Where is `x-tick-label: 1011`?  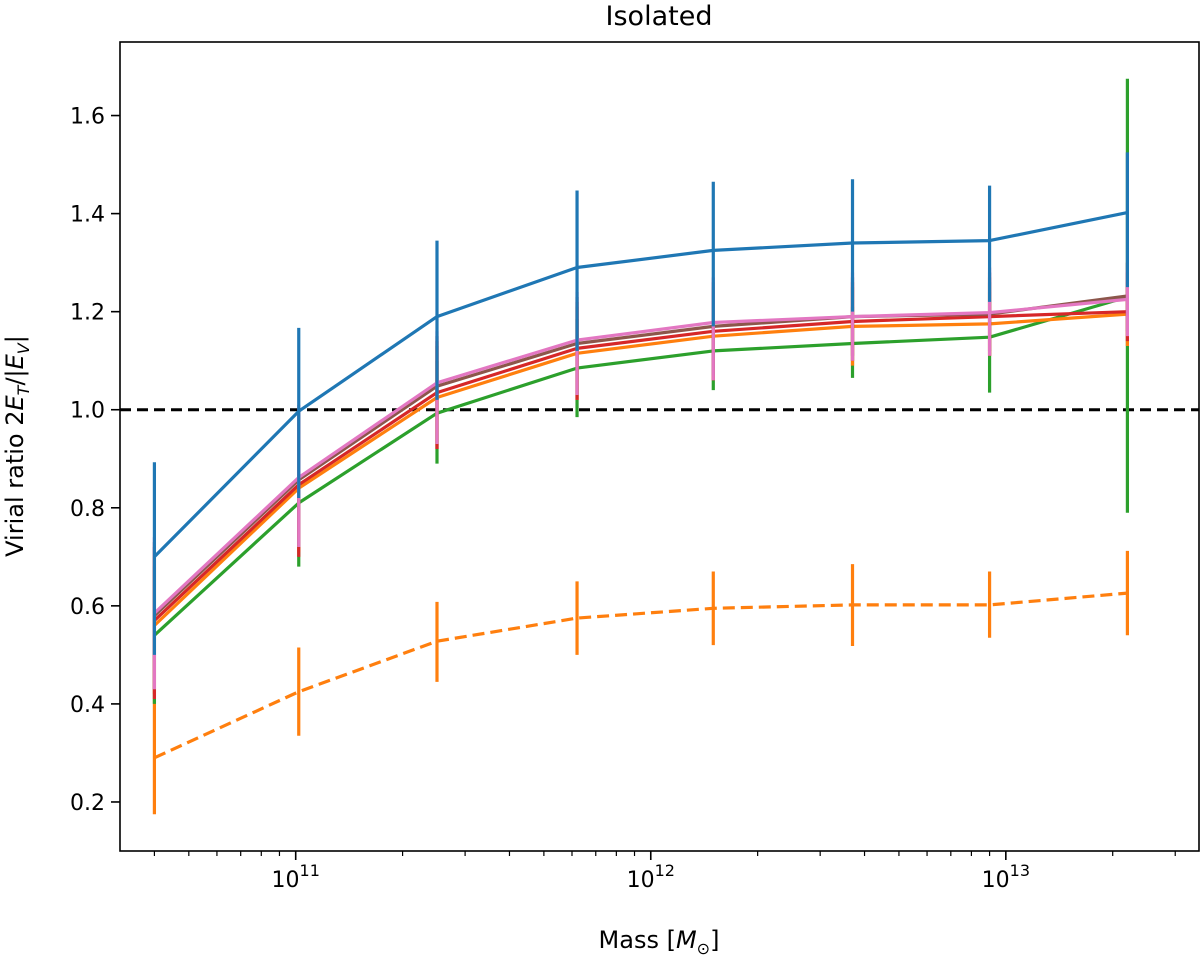 x-tick-label: 1011 is located at coordinates (296, 877).